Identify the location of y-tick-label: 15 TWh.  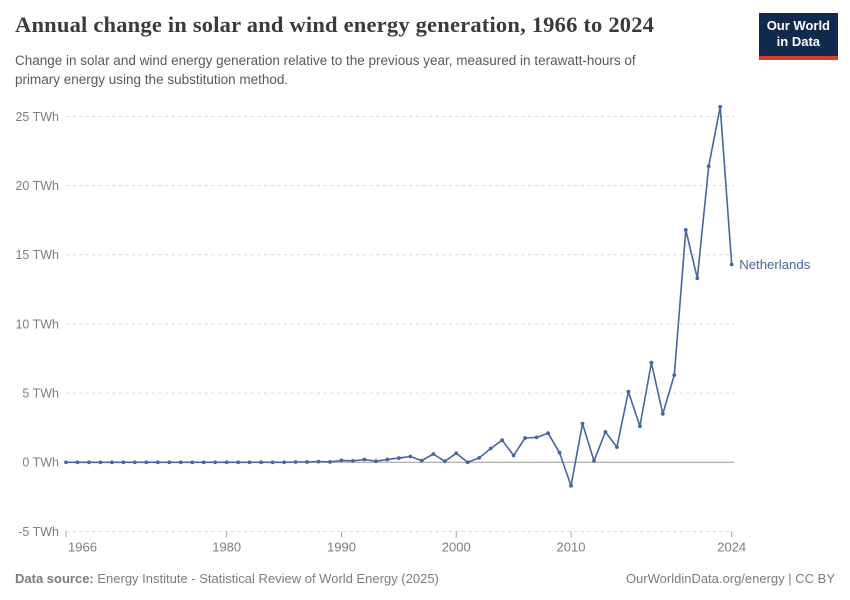
(37, 255).